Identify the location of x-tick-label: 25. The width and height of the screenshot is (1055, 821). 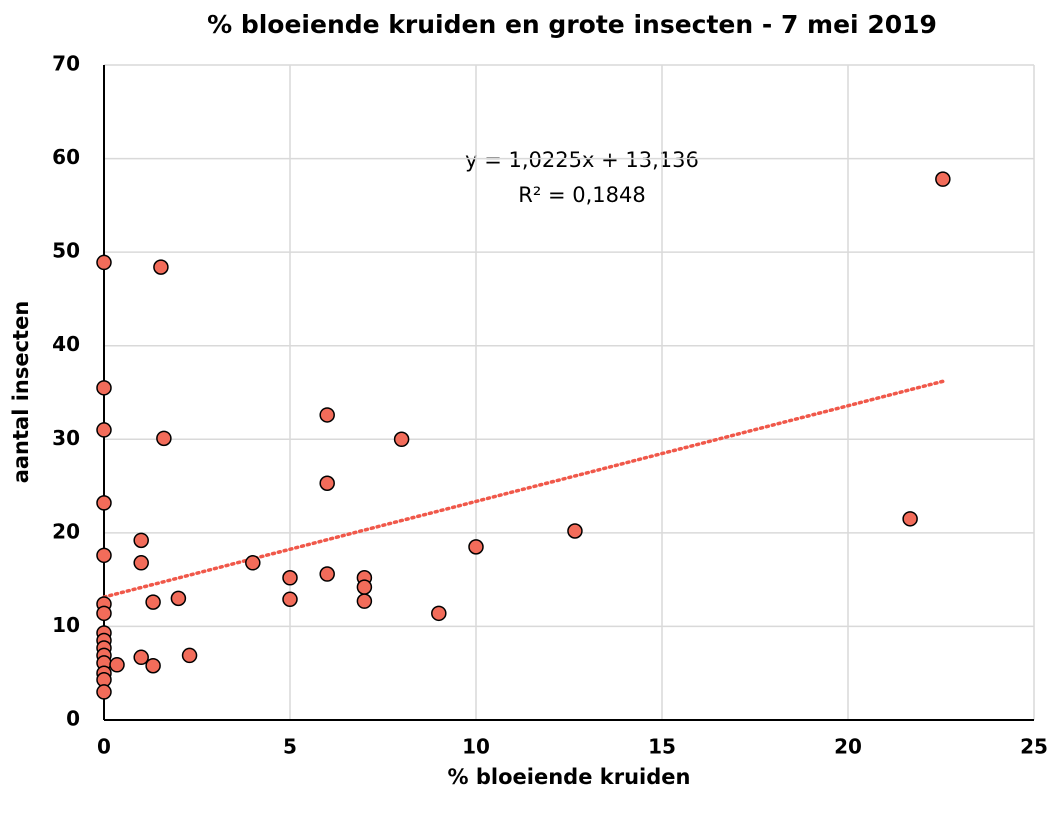
(1034, 747).